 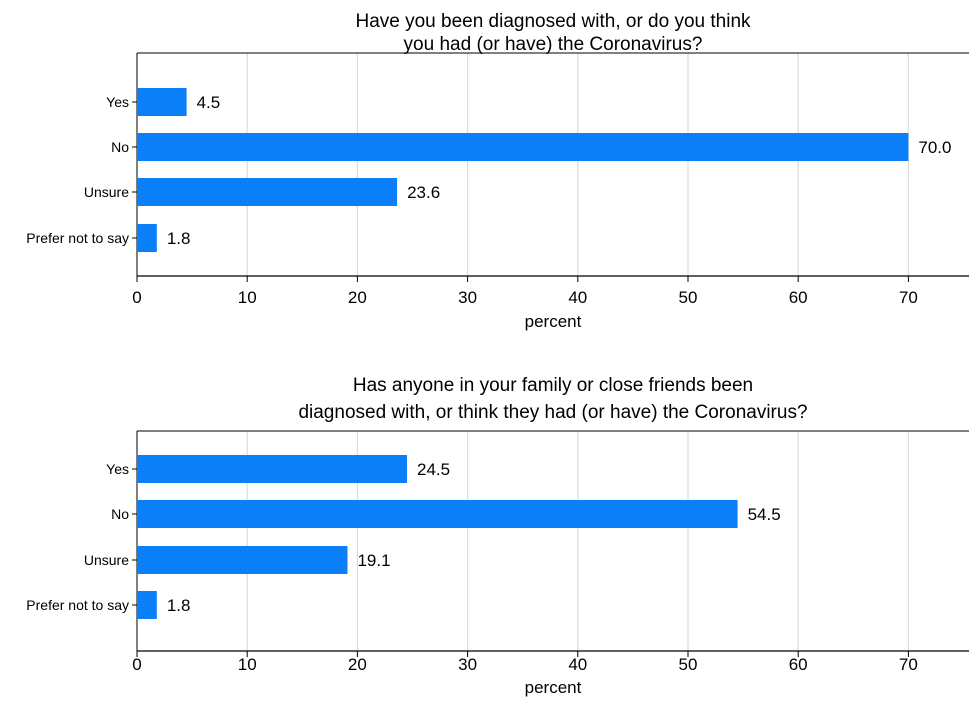 I want to click on value-label: 54.5, so click(x=764, y=514).